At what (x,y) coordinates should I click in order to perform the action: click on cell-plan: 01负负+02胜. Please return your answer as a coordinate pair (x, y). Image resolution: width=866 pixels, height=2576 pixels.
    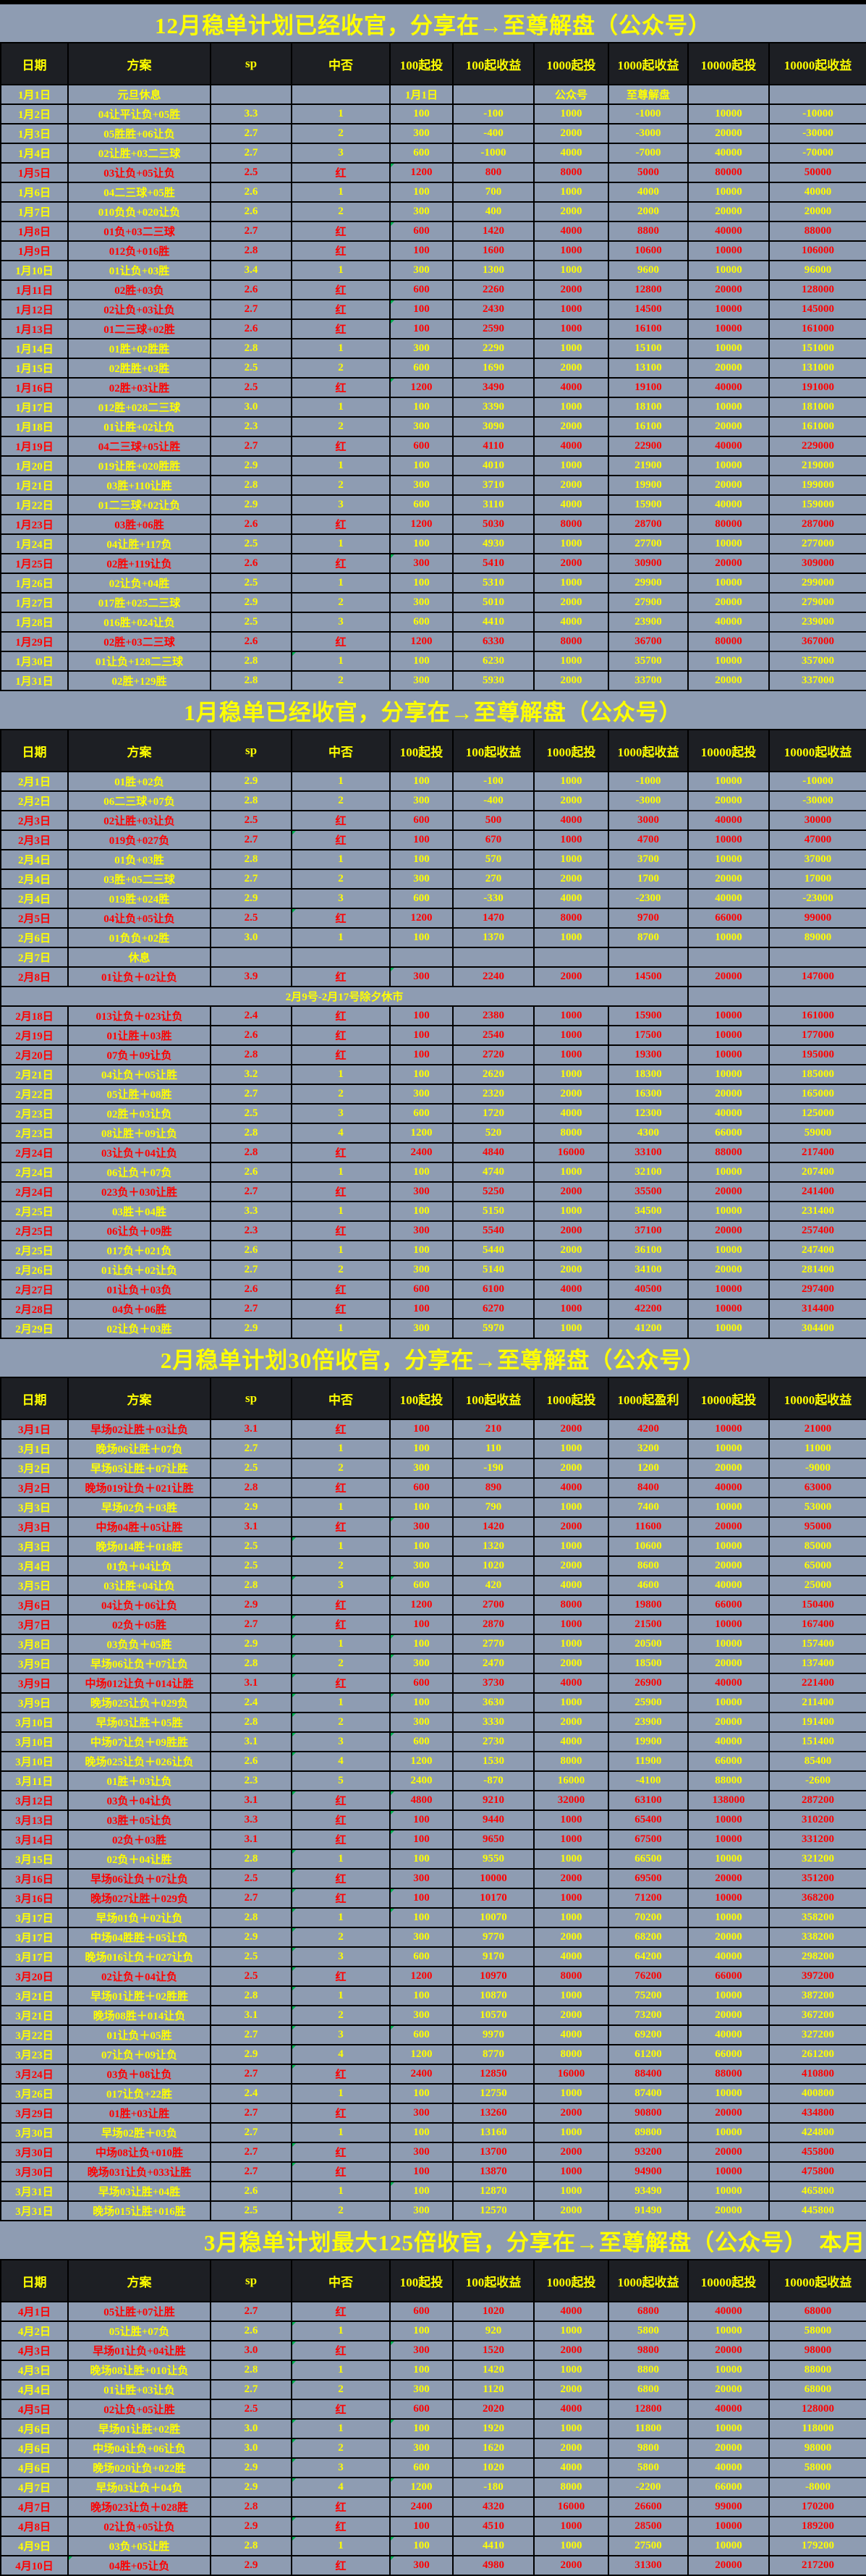
    Looking at the image, I should click on (139, 938).